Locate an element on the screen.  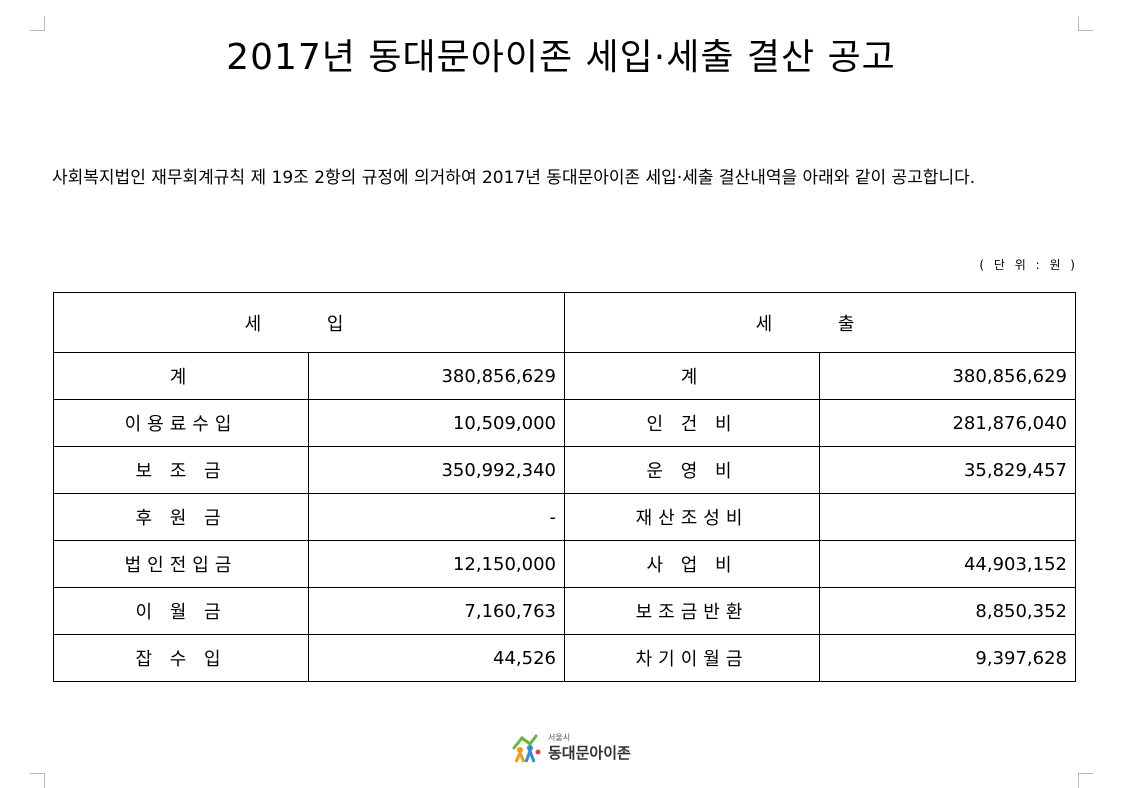
expense-label-cell: 재산조성비 is located at coordinates (692, 517).